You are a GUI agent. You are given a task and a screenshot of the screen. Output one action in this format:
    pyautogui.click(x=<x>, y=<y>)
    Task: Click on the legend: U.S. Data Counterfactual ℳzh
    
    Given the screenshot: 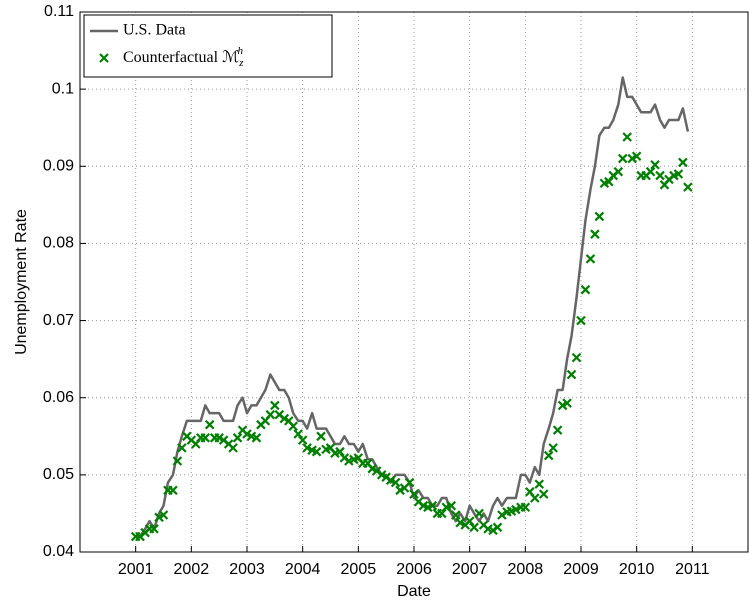 What is the action you would take?
    pyautogui.click(x=208, y=46)
    